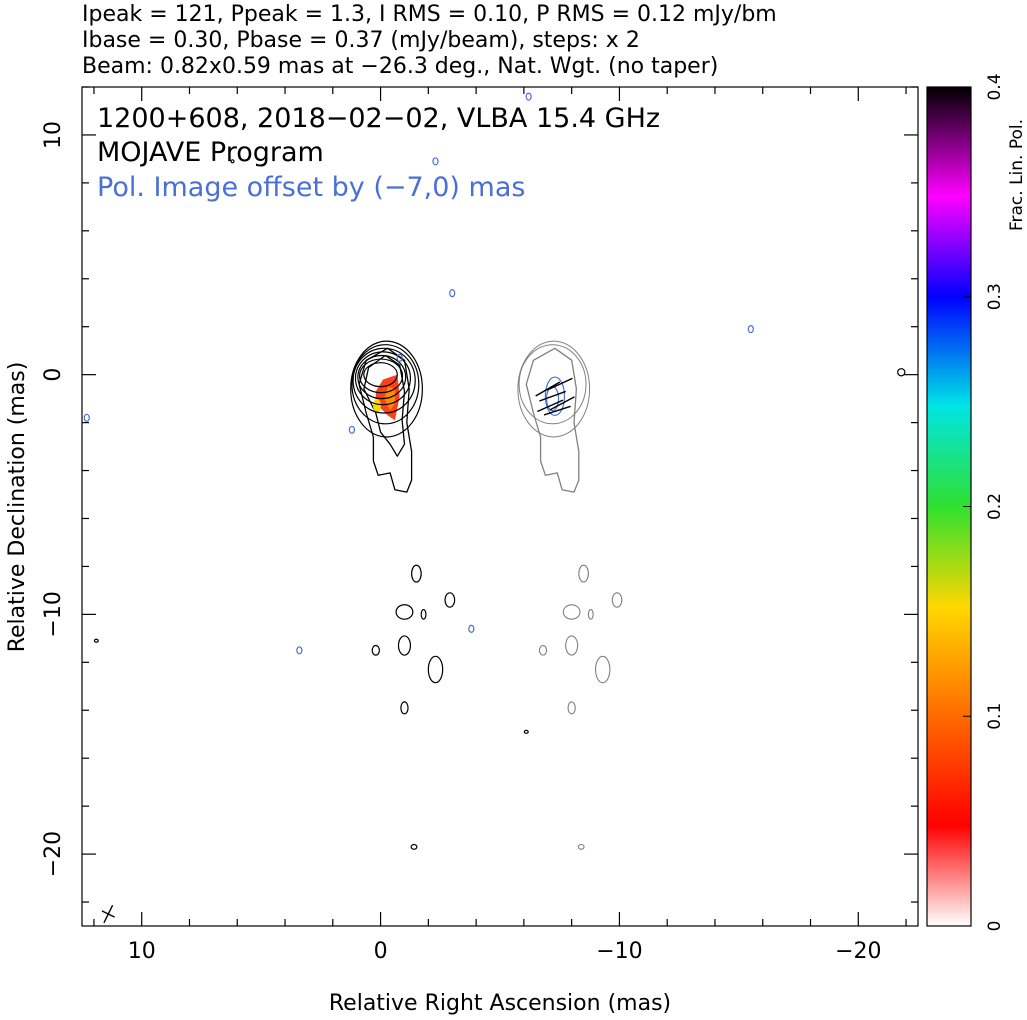 This screenshot has width=1027, height=1020. What do you see at coordinates (53, 614) in the screenshot?
I see `y-tick-label: −10` at bounding box center [53, 614].